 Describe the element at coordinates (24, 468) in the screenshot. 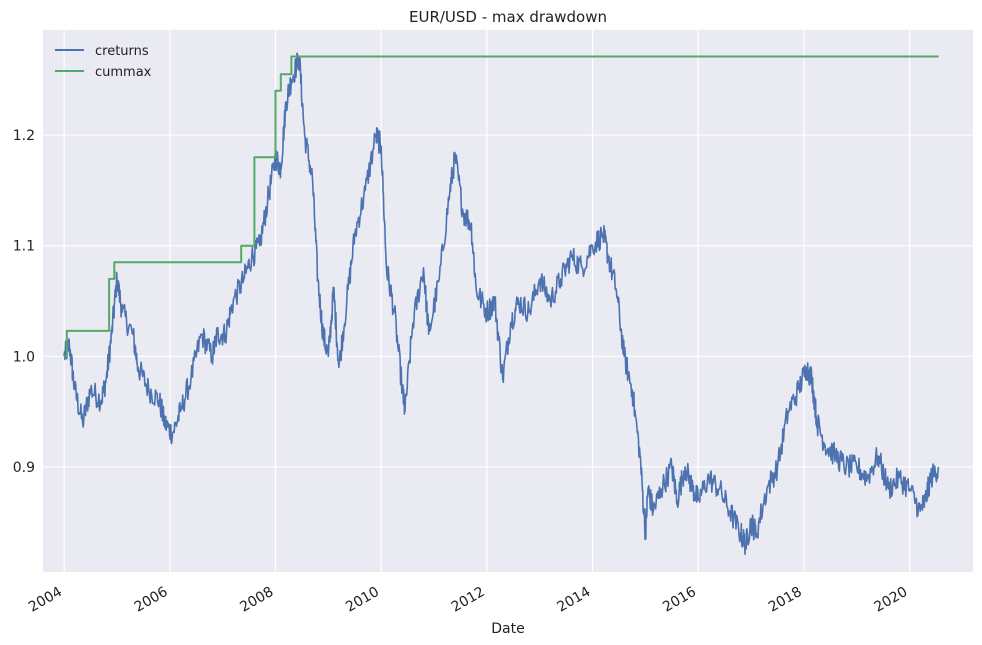

I see `y-tick-label: 0.9` at that location.